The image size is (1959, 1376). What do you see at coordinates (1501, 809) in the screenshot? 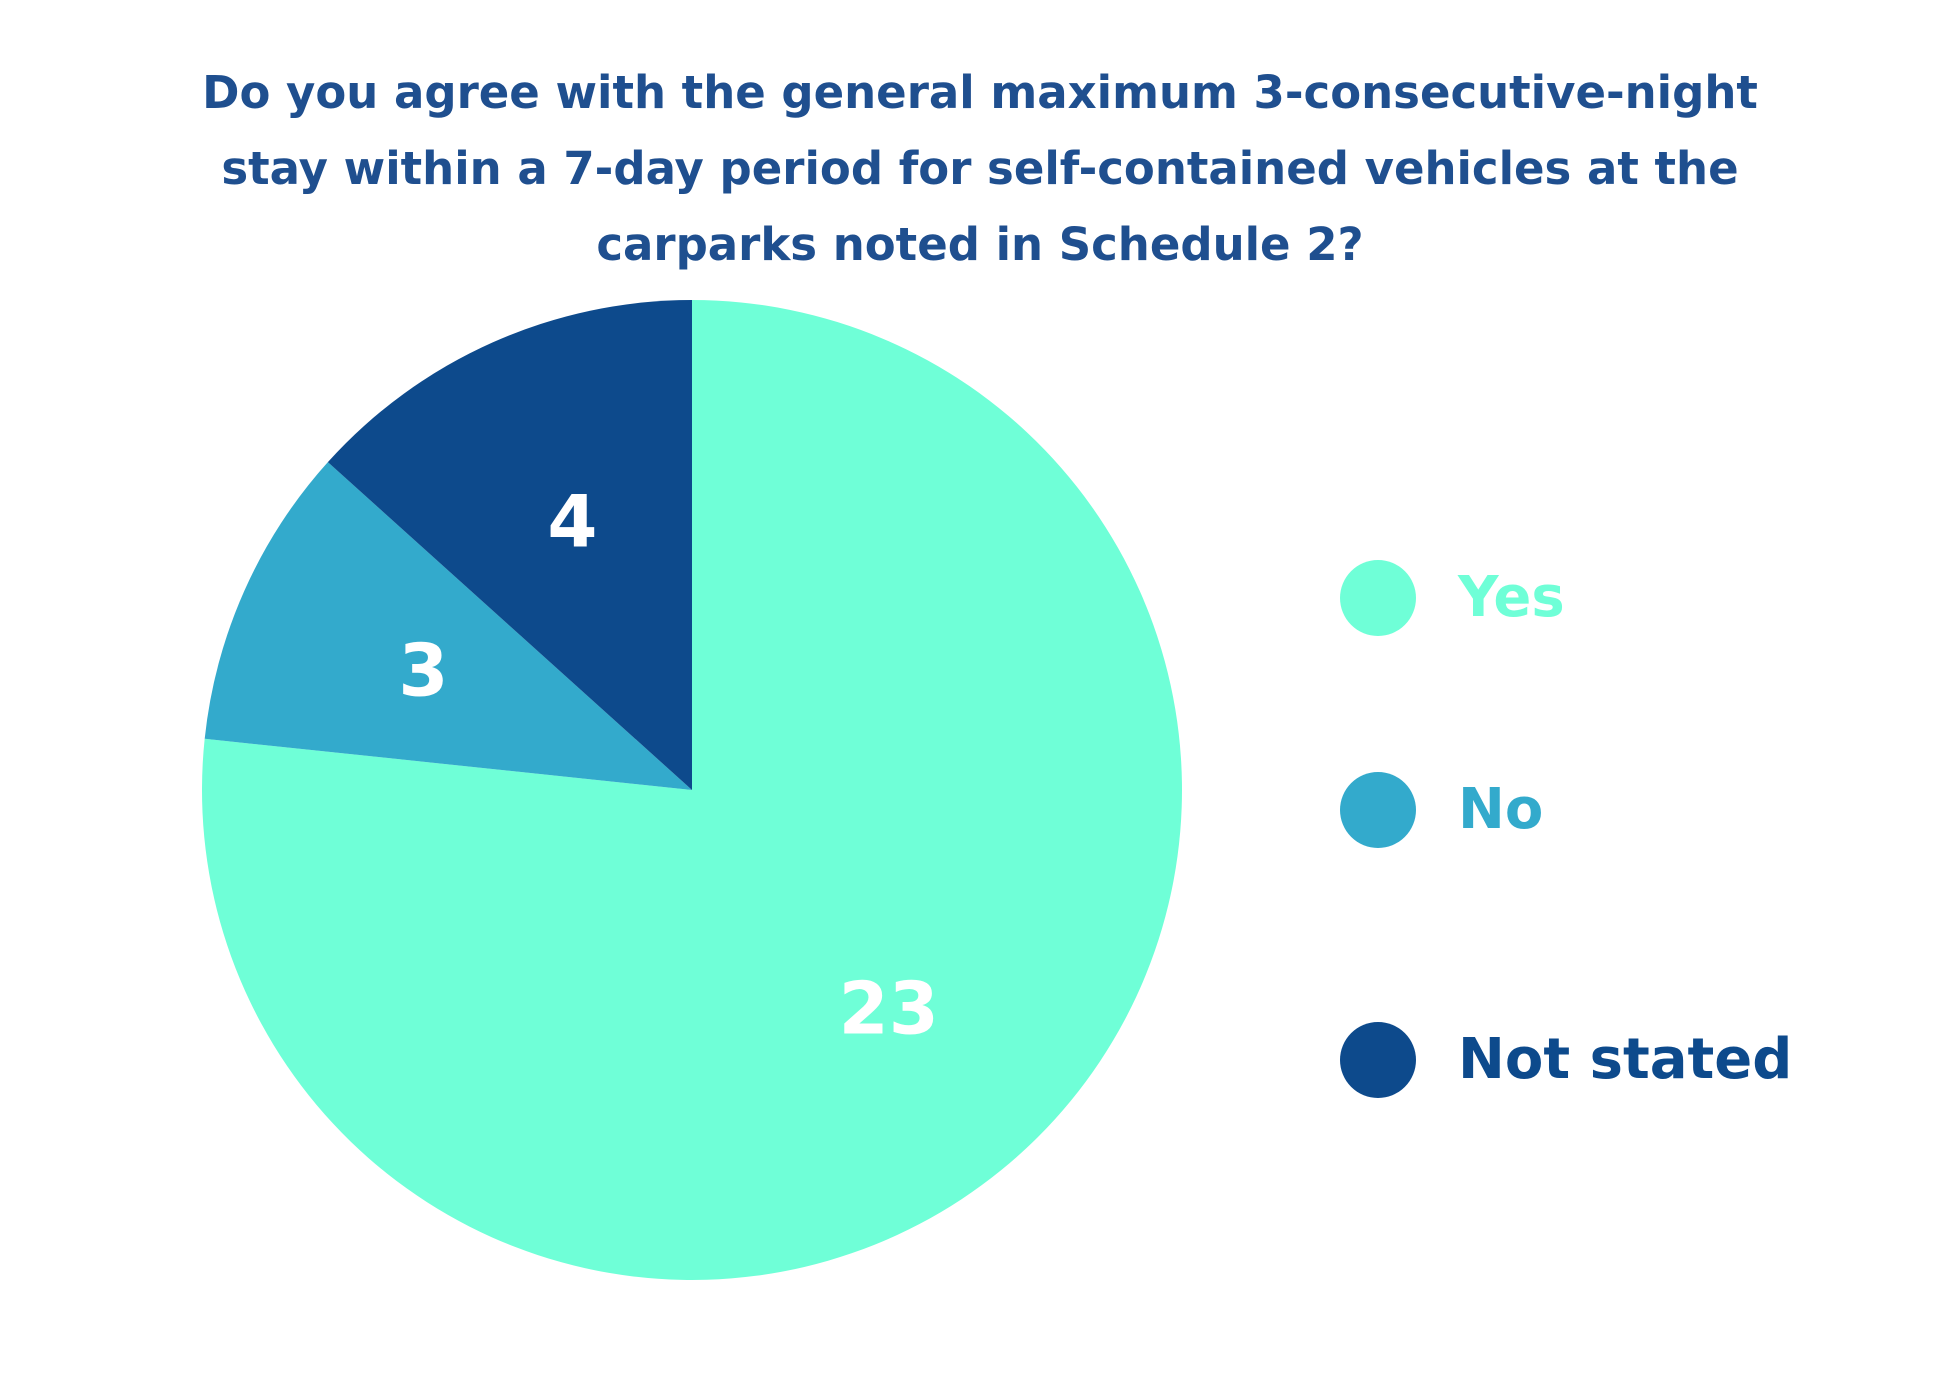
I see `legend-label-no: No` at bounding box center [1501, 809].